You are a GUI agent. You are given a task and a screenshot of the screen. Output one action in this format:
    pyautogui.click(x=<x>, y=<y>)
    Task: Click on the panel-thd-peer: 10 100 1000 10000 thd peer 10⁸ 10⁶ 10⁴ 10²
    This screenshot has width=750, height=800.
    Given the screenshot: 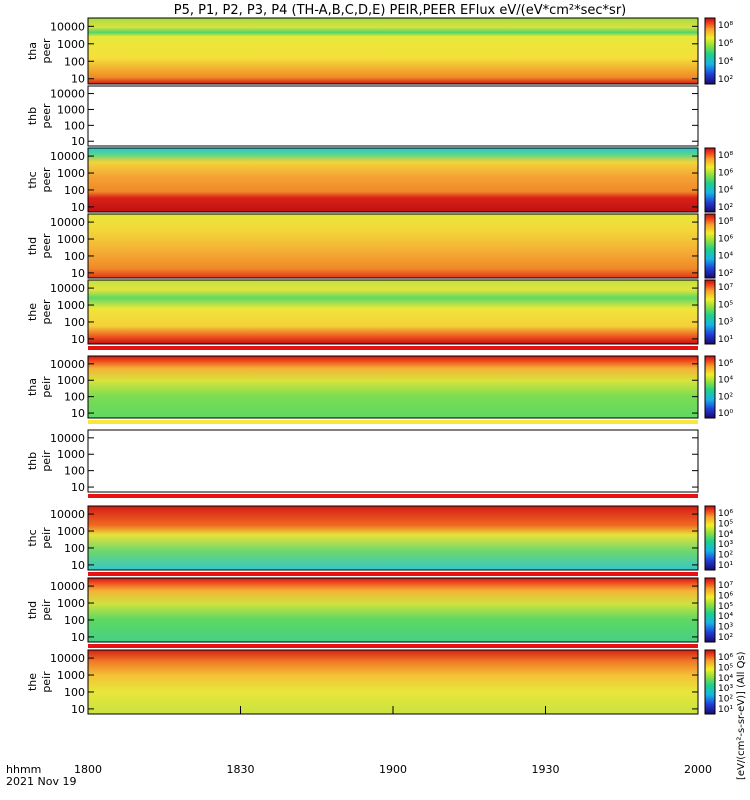 What is the action you would take?
    pyautogui.click(x=379, y=246)
    